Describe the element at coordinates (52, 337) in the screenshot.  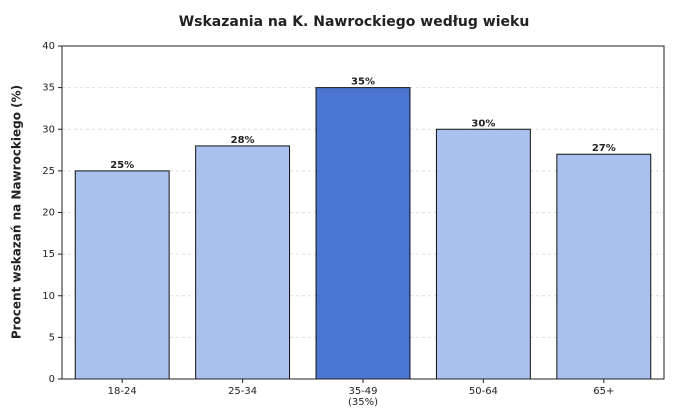
I see `y-tick-label: 5` at that location.